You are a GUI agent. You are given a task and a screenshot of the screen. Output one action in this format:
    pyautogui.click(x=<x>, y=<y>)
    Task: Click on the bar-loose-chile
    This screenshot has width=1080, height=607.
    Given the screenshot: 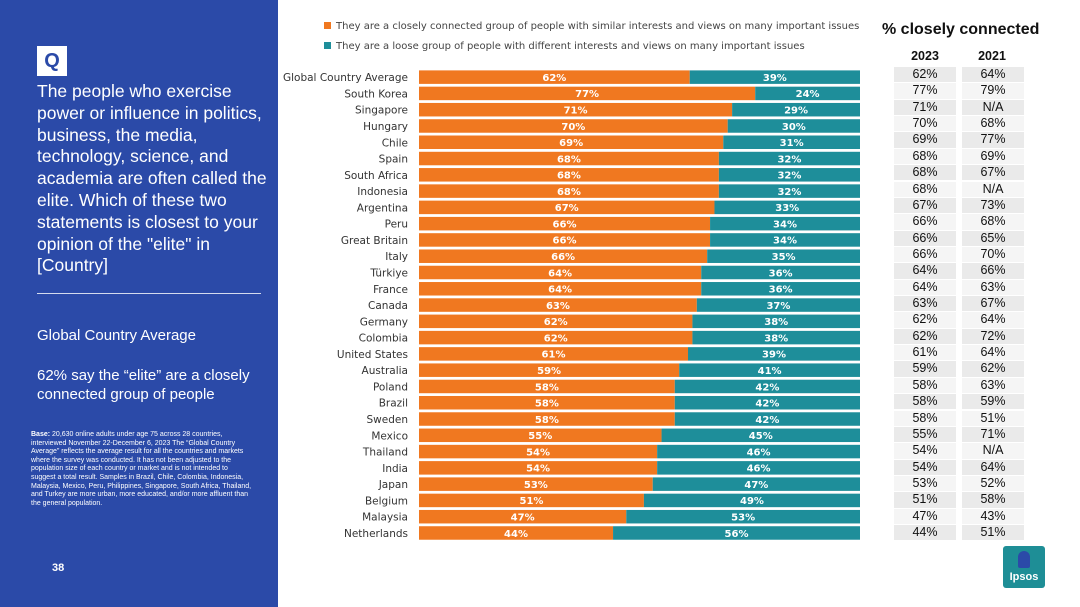 What is the action you would take?
    pyautogui.click(x=791, y=142)
    